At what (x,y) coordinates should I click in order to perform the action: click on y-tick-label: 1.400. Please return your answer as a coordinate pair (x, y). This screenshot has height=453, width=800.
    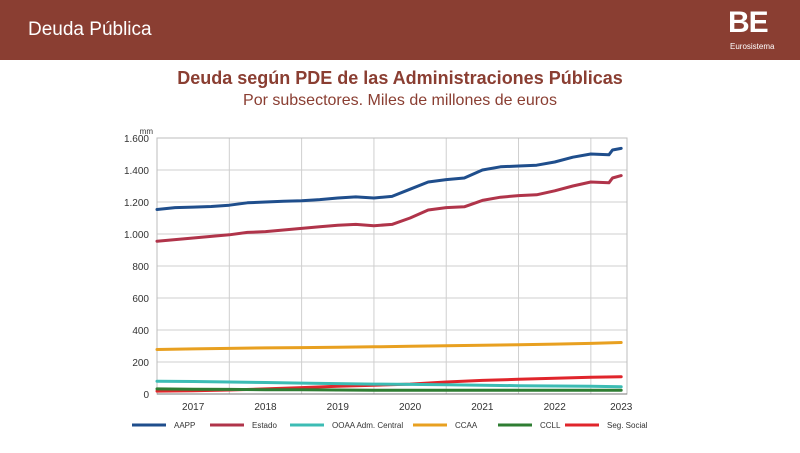
    Looking at the image, I should click on (136, 171).